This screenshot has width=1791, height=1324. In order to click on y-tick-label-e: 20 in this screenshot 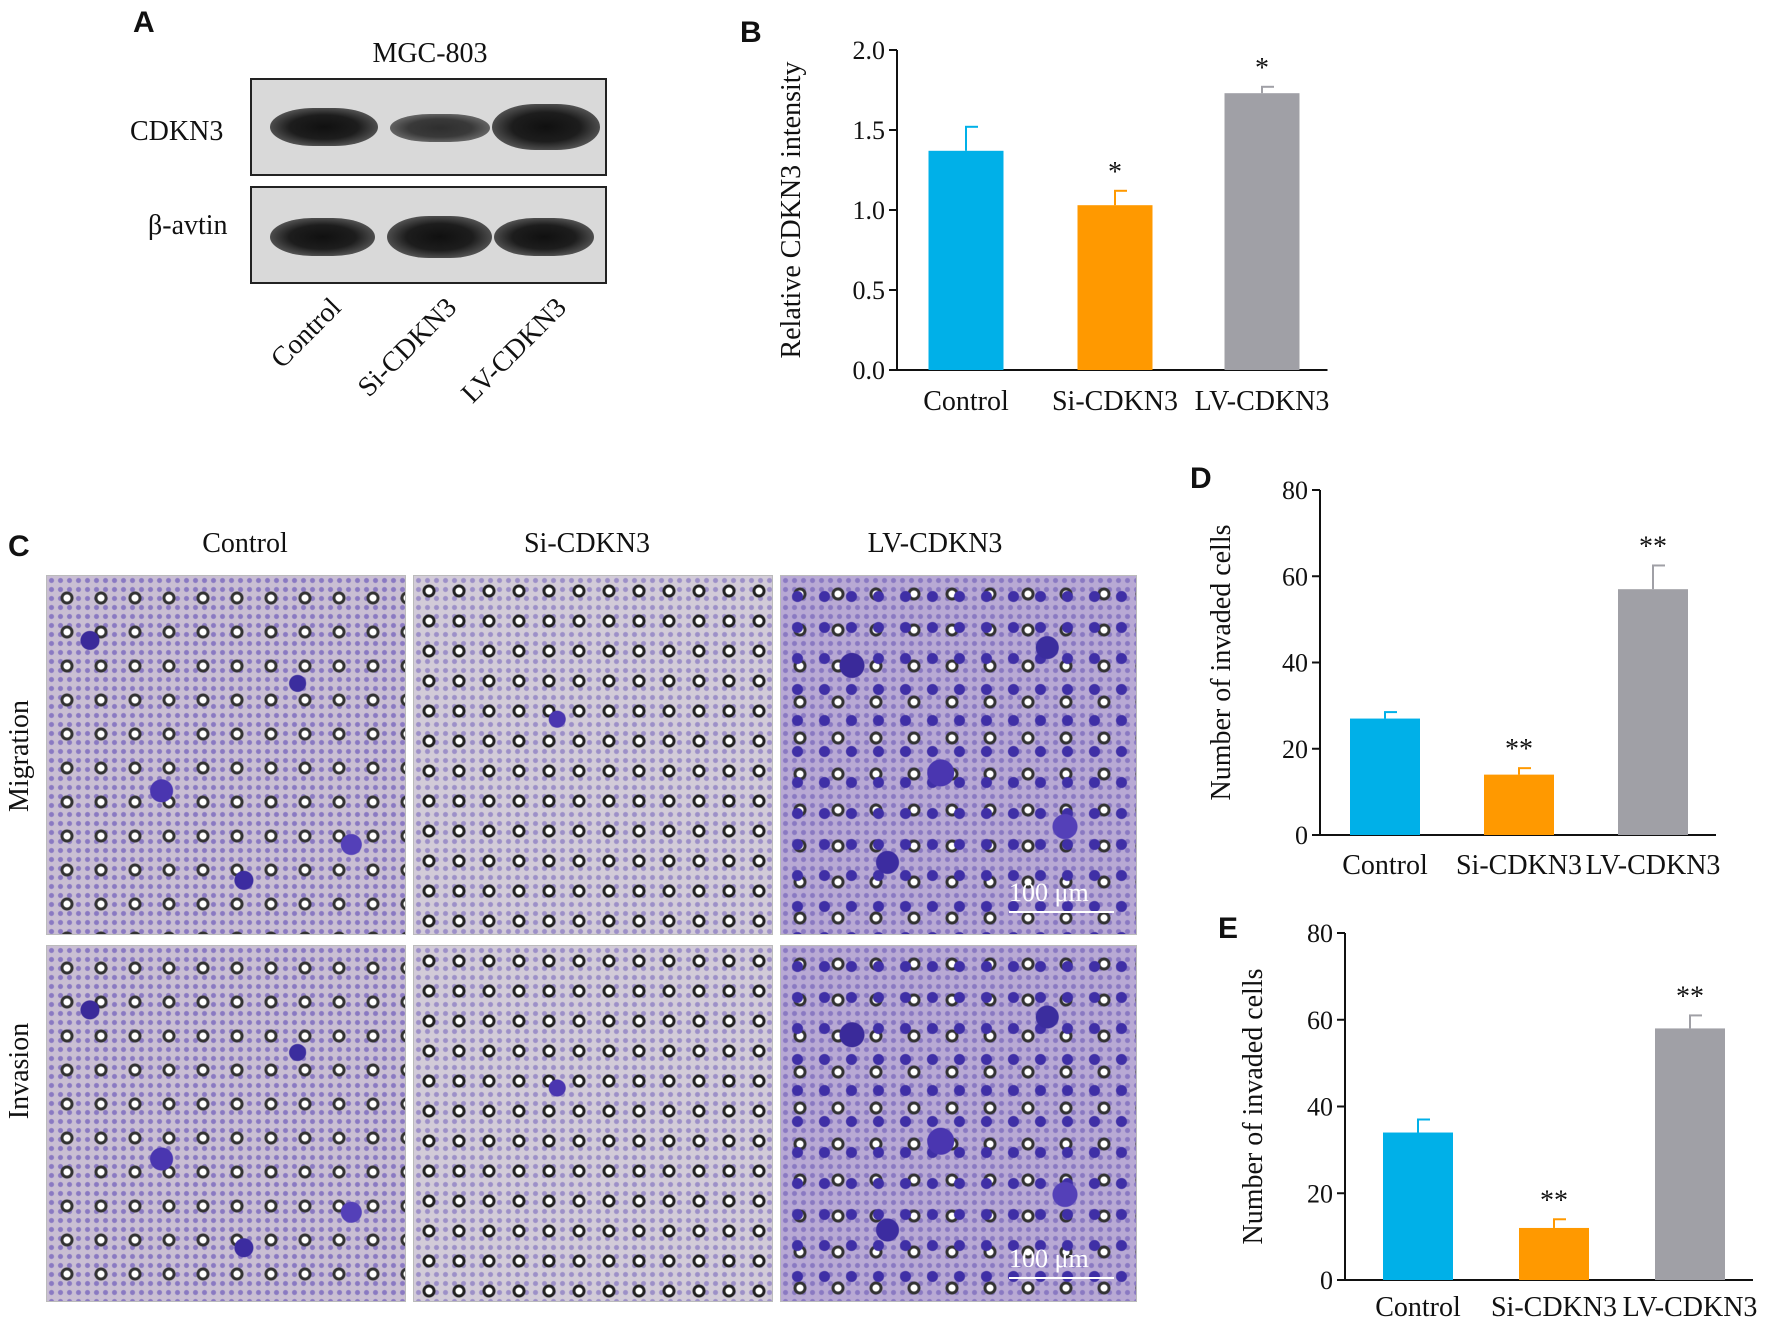, I will do `click(1320, 1193)`.